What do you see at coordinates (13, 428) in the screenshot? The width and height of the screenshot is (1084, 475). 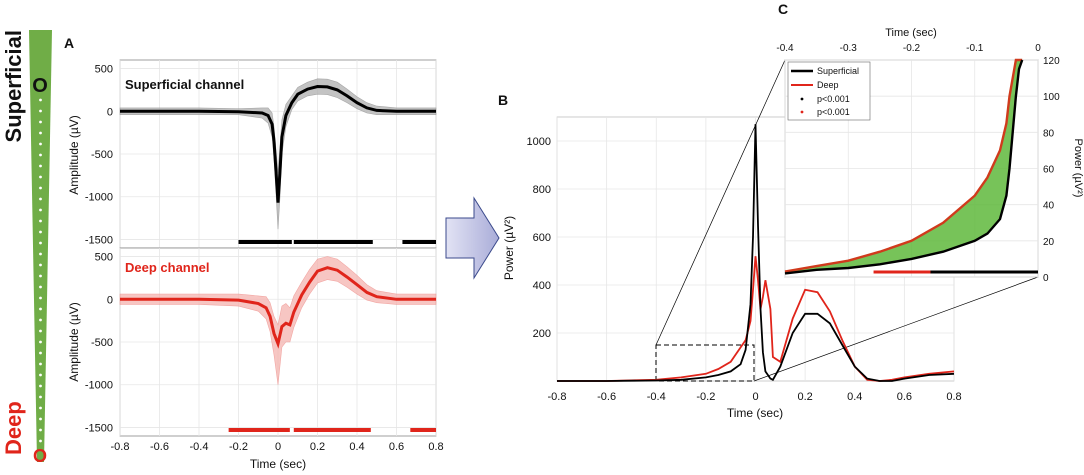 I see `probe-bottom-label: Deep` at bounding box center [13, 428].